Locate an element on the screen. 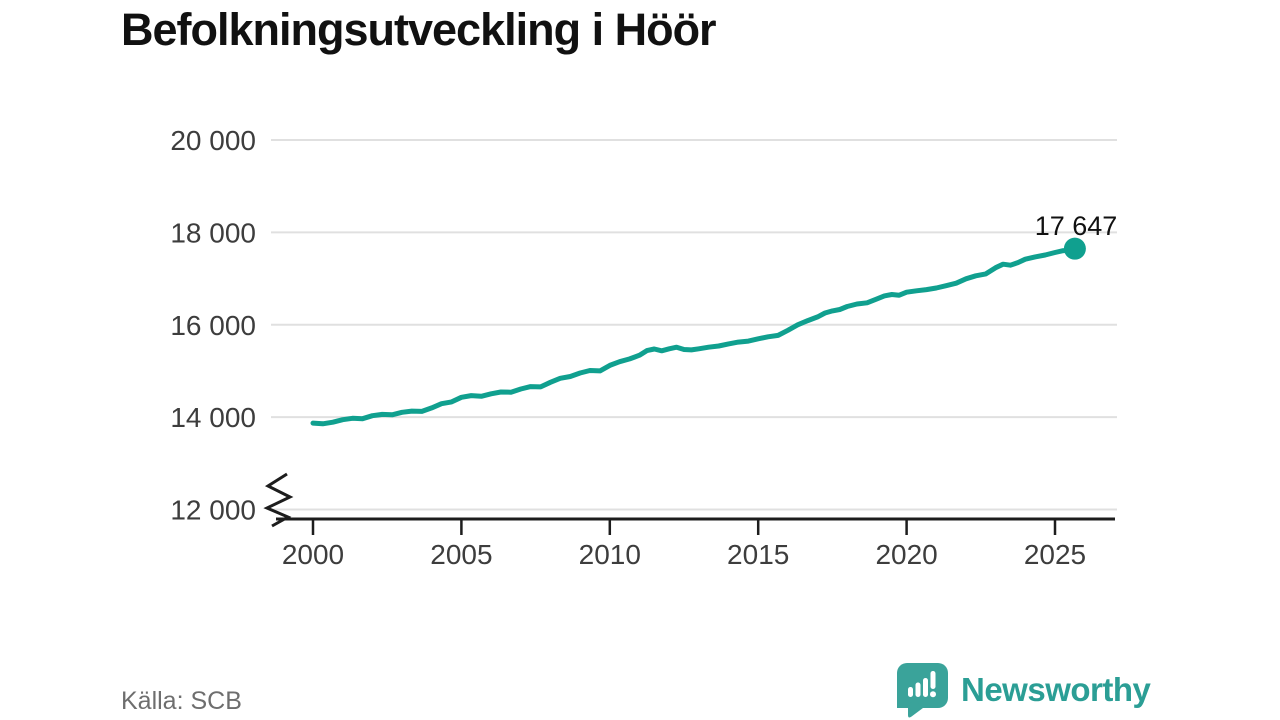 This screenshot has width=1280, height=720. x-axis-tick-label: 2000 is located at coordinates (313, 554).